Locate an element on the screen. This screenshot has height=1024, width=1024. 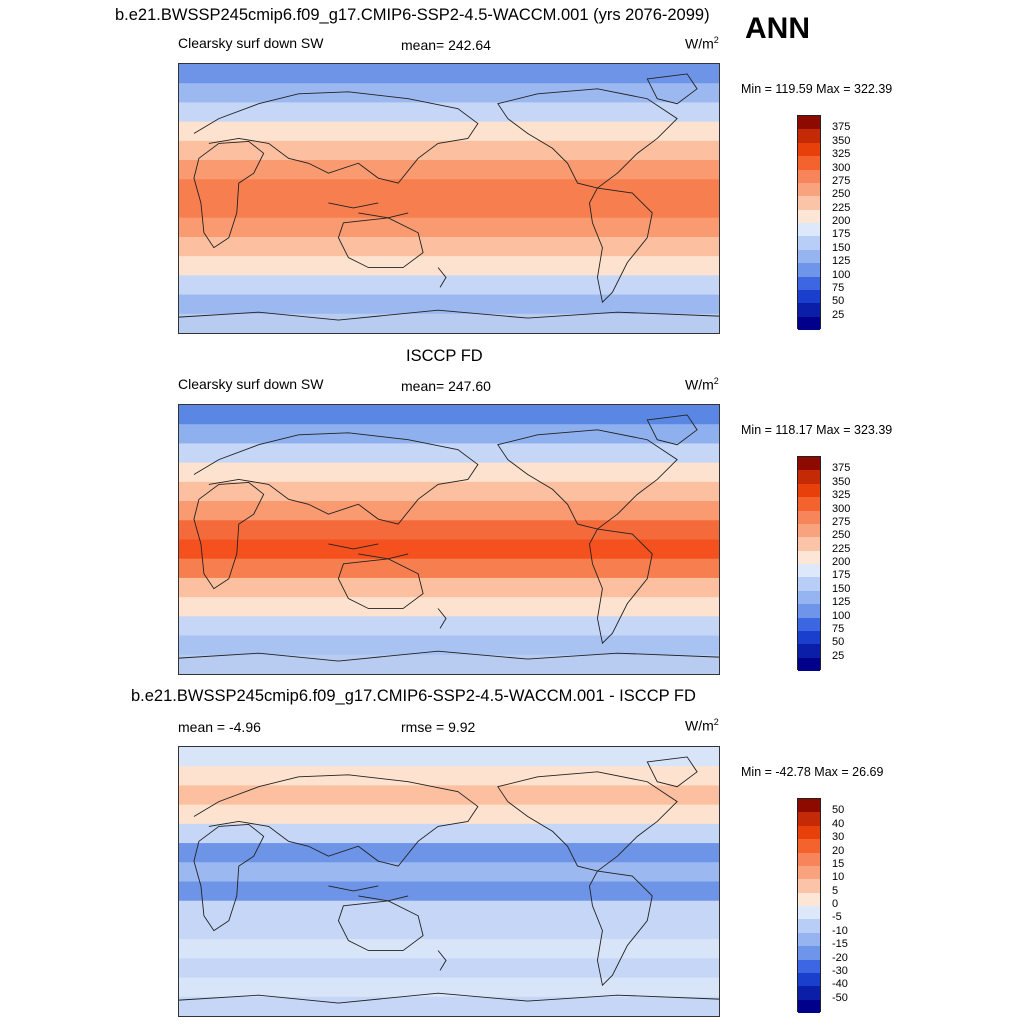
panel3-mean: mean = -4.96 is located at coordinates (219, 727).